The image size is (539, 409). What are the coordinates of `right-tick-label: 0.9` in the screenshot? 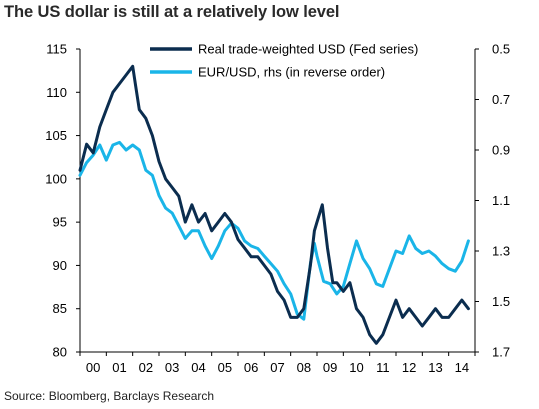 It's located at (501, 150).